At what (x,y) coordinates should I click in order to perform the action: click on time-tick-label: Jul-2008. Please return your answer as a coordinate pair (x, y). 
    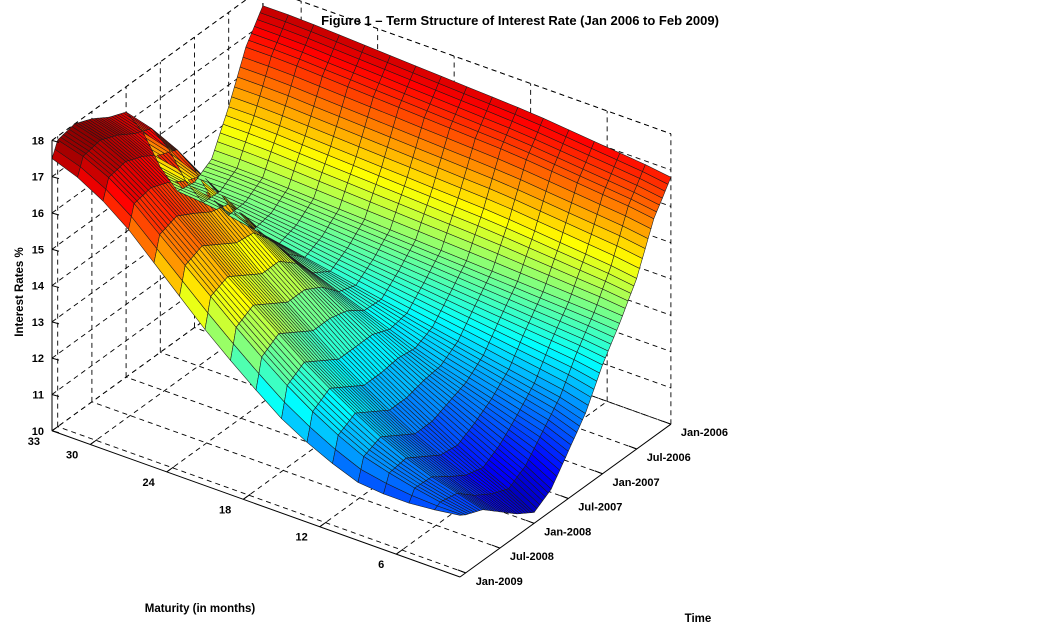
    Looking at the image, I should click on (532, 557).